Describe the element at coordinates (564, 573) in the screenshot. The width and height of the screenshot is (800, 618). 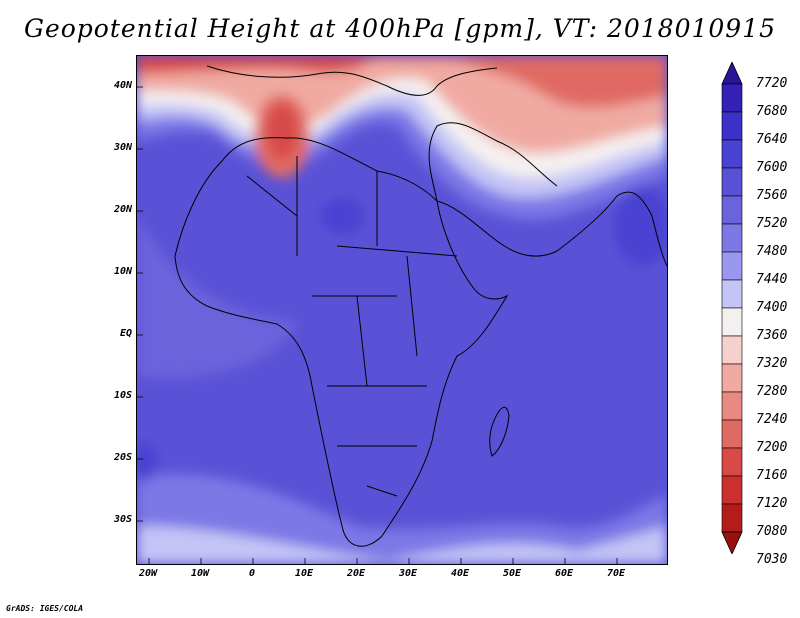
I see `lon-label-60e: 60E` at that location.